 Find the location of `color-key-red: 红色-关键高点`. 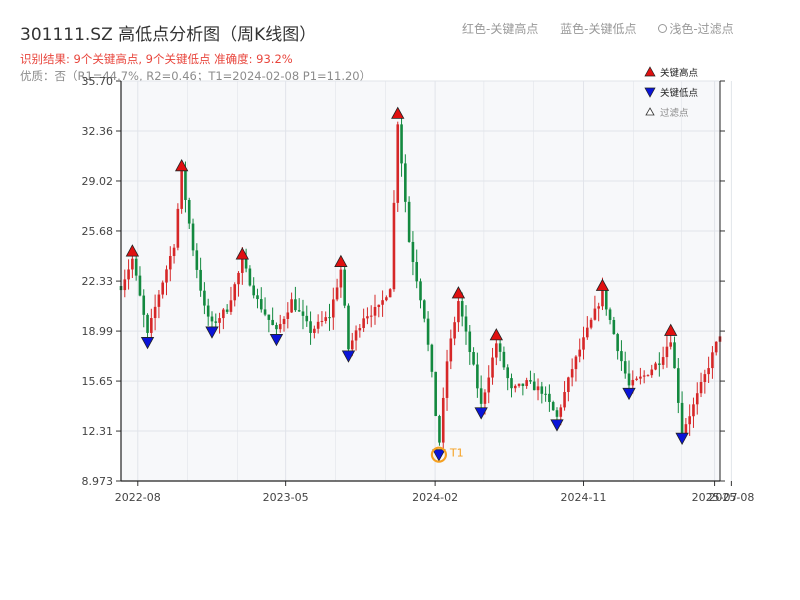

color-key-red: 红色-关键高点 is located at coordinates (500, 29).